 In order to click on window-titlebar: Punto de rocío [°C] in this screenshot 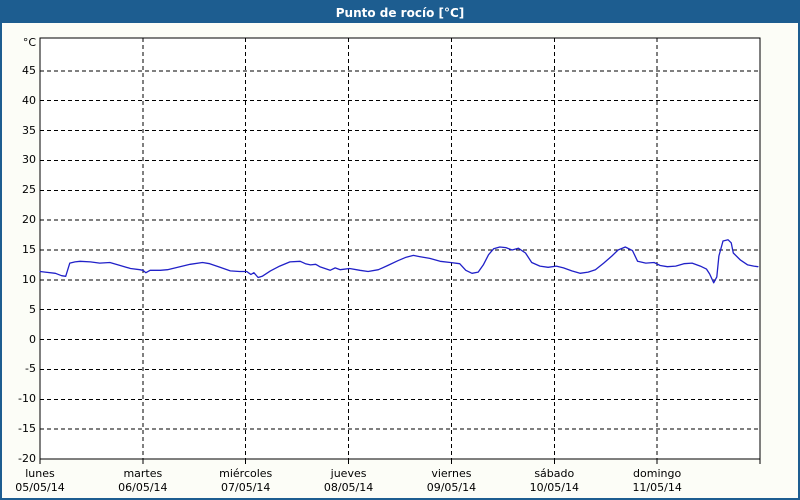, I will do `click(400, 12)`.